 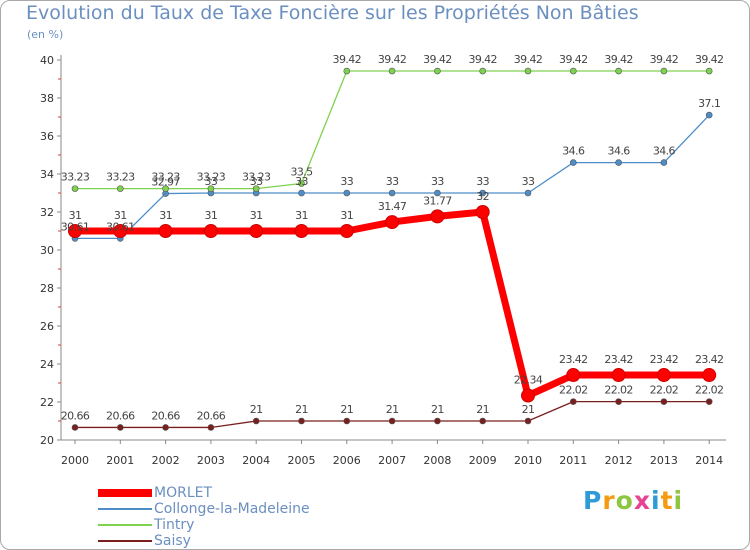 I want to click on y-axis-unit: (en %), so click(x=45, y=34).